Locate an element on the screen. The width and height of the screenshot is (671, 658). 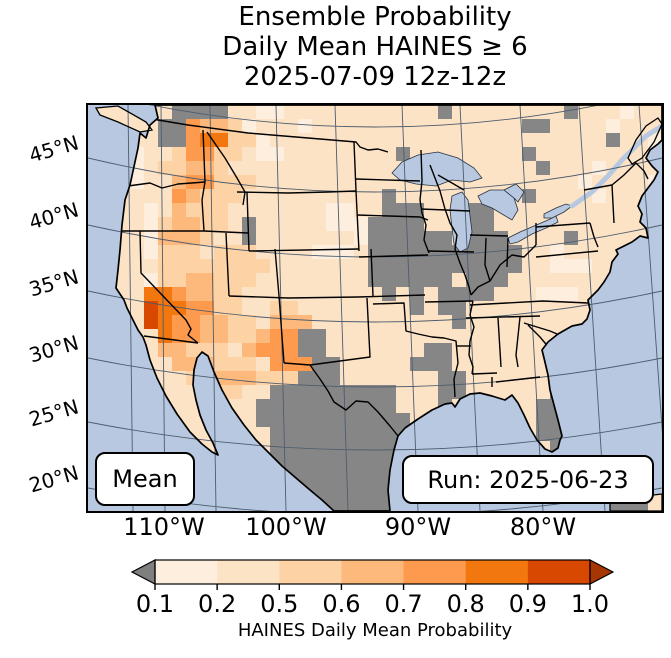
st-lawrence-river is located at coordinates (617, 166).